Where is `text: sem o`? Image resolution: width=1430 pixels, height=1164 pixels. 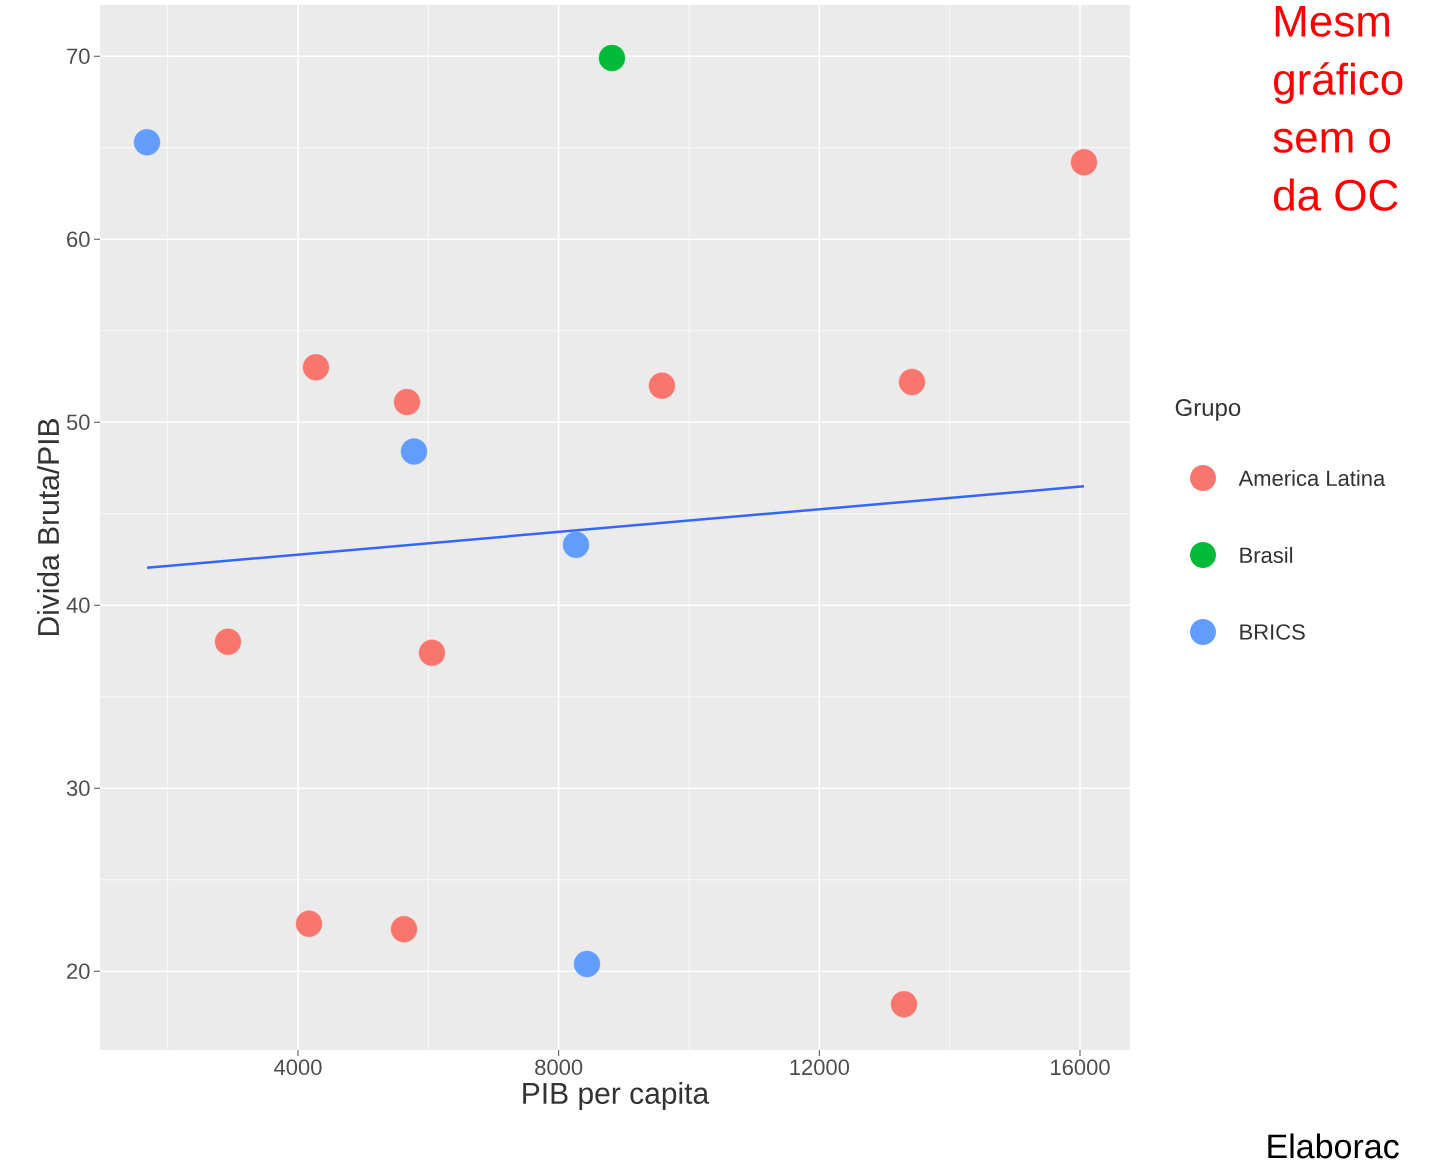 text: sem o is located at coordinates (1332, 140).